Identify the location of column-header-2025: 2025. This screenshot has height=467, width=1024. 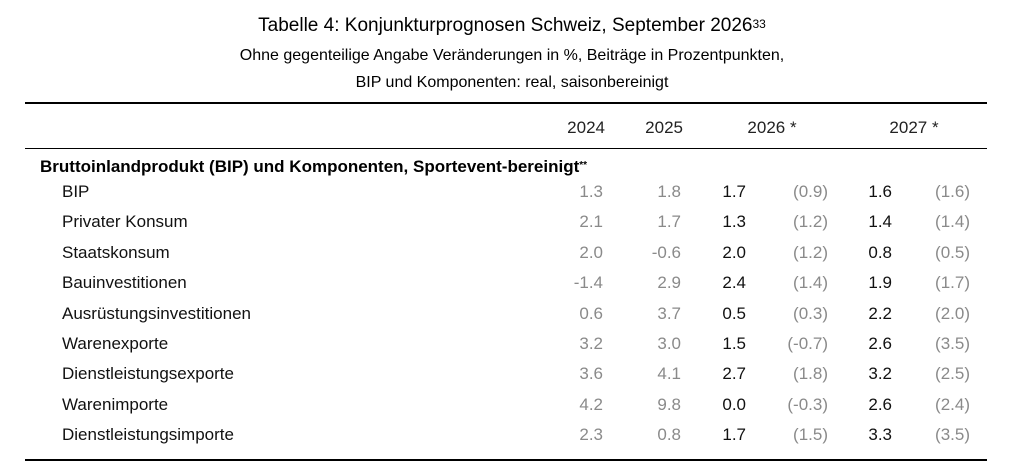
(664, 127).